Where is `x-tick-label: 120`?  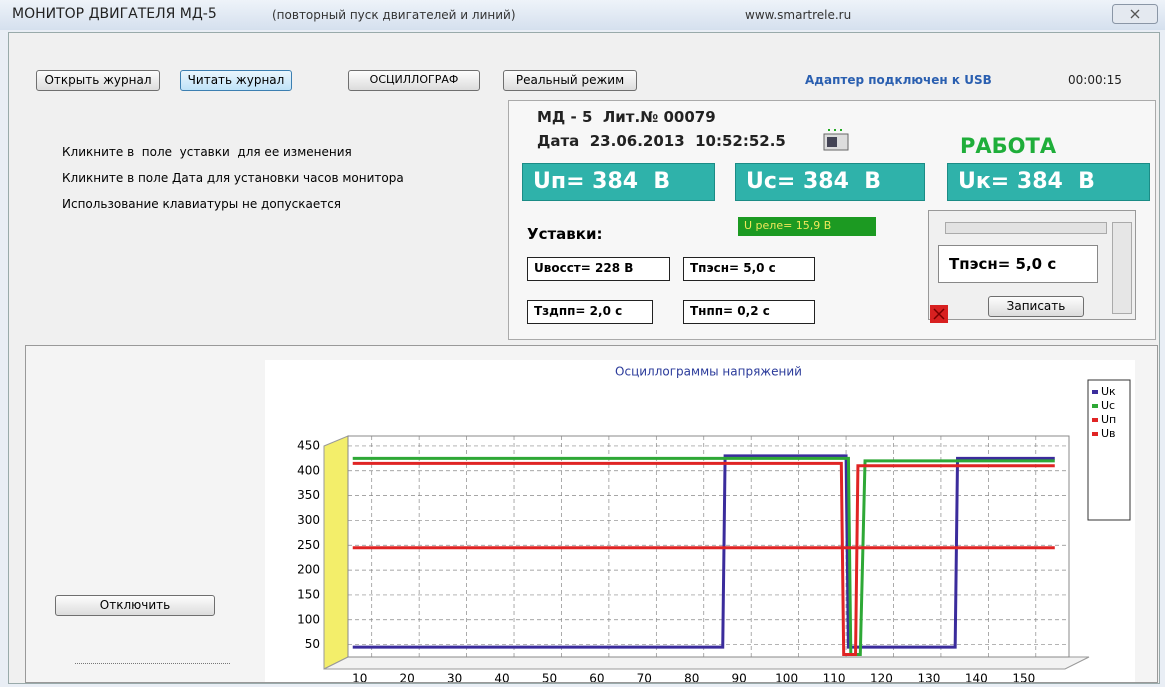
x-tick-label: 120 is located at coordinates (881, 677).